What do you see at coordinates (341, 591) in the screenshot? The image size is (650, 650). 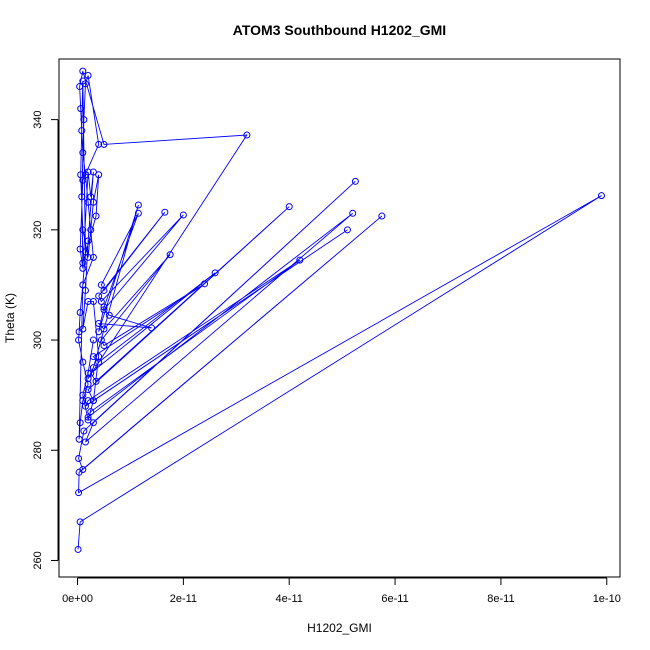 I see `x-axis: 0e+00 2e-11 4e-11 6e-11 8e-11 1e-10` at bounding box center [341, 591].